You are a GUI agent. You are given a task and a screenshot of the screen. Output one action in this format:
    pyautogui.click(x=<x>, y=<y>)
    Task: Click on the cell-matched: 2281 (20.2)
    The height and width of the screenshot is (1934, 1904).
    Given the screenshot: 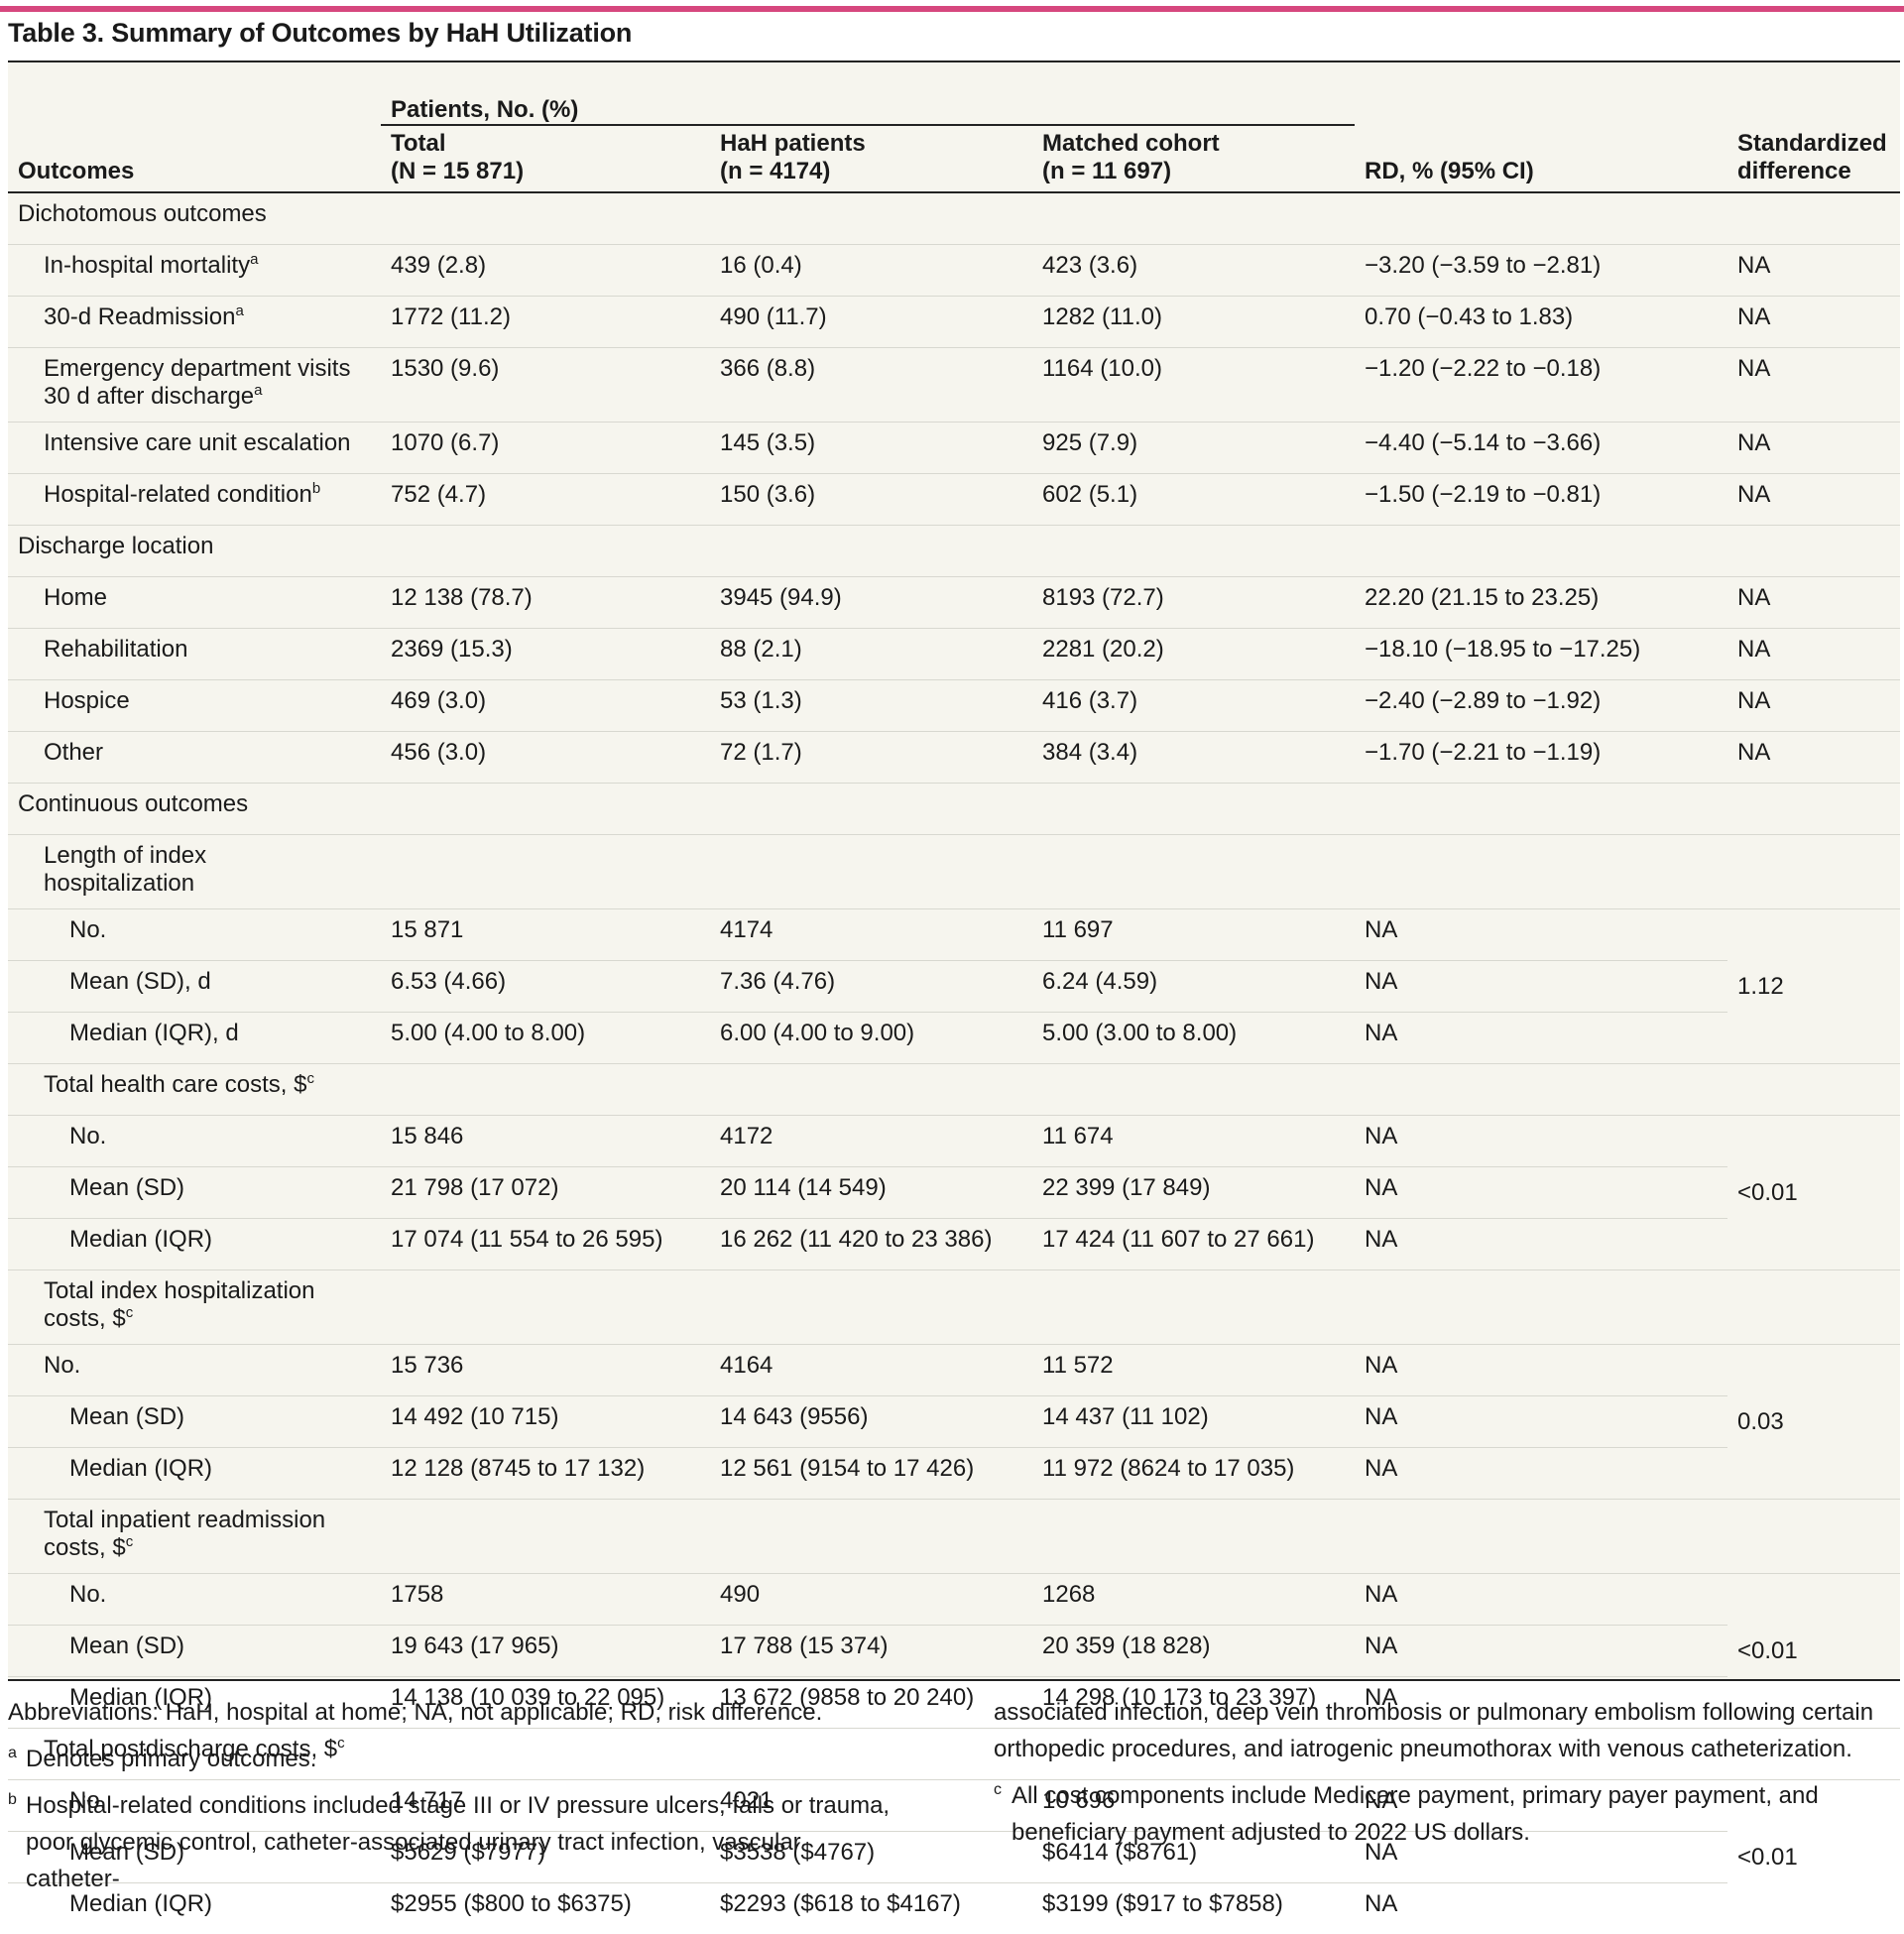 What is the action you would take?
    pyautogui.click(x=1193, y=654)
    